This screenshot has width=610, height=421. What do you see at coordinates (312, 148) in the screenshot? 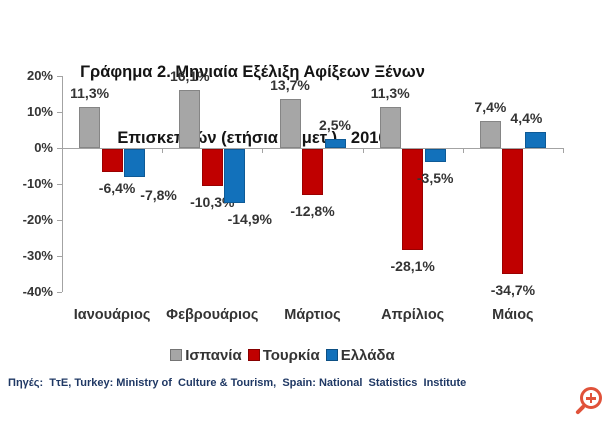
I see `x-axis-zero-line` at bounding box center [312, 148].